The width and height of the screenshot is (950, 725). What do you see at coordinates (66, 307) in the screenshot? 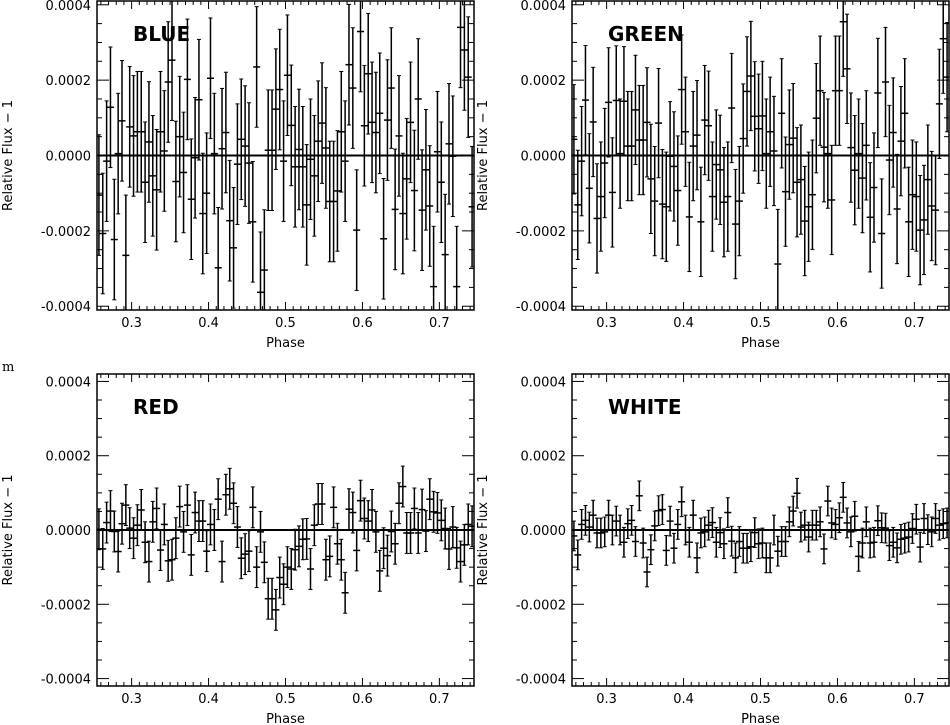
I see `y-tick-label: -0.0004` at bounding box center [66, 307].